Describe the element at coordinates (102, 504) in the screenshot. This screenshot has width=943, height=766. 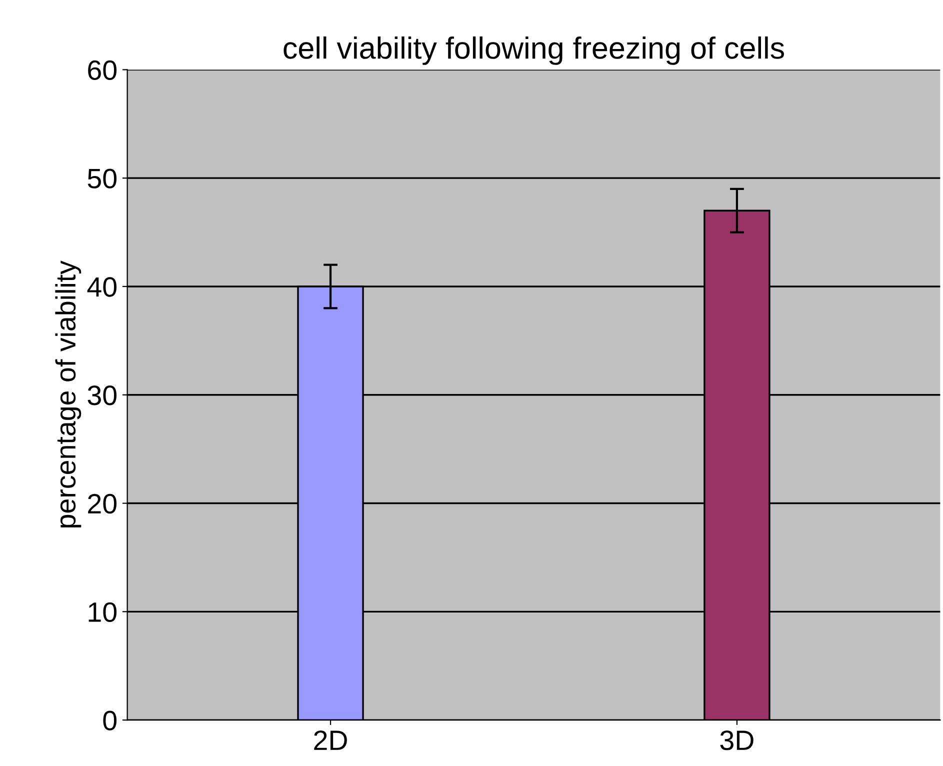
I see `y-tick-label: 20` at that location.